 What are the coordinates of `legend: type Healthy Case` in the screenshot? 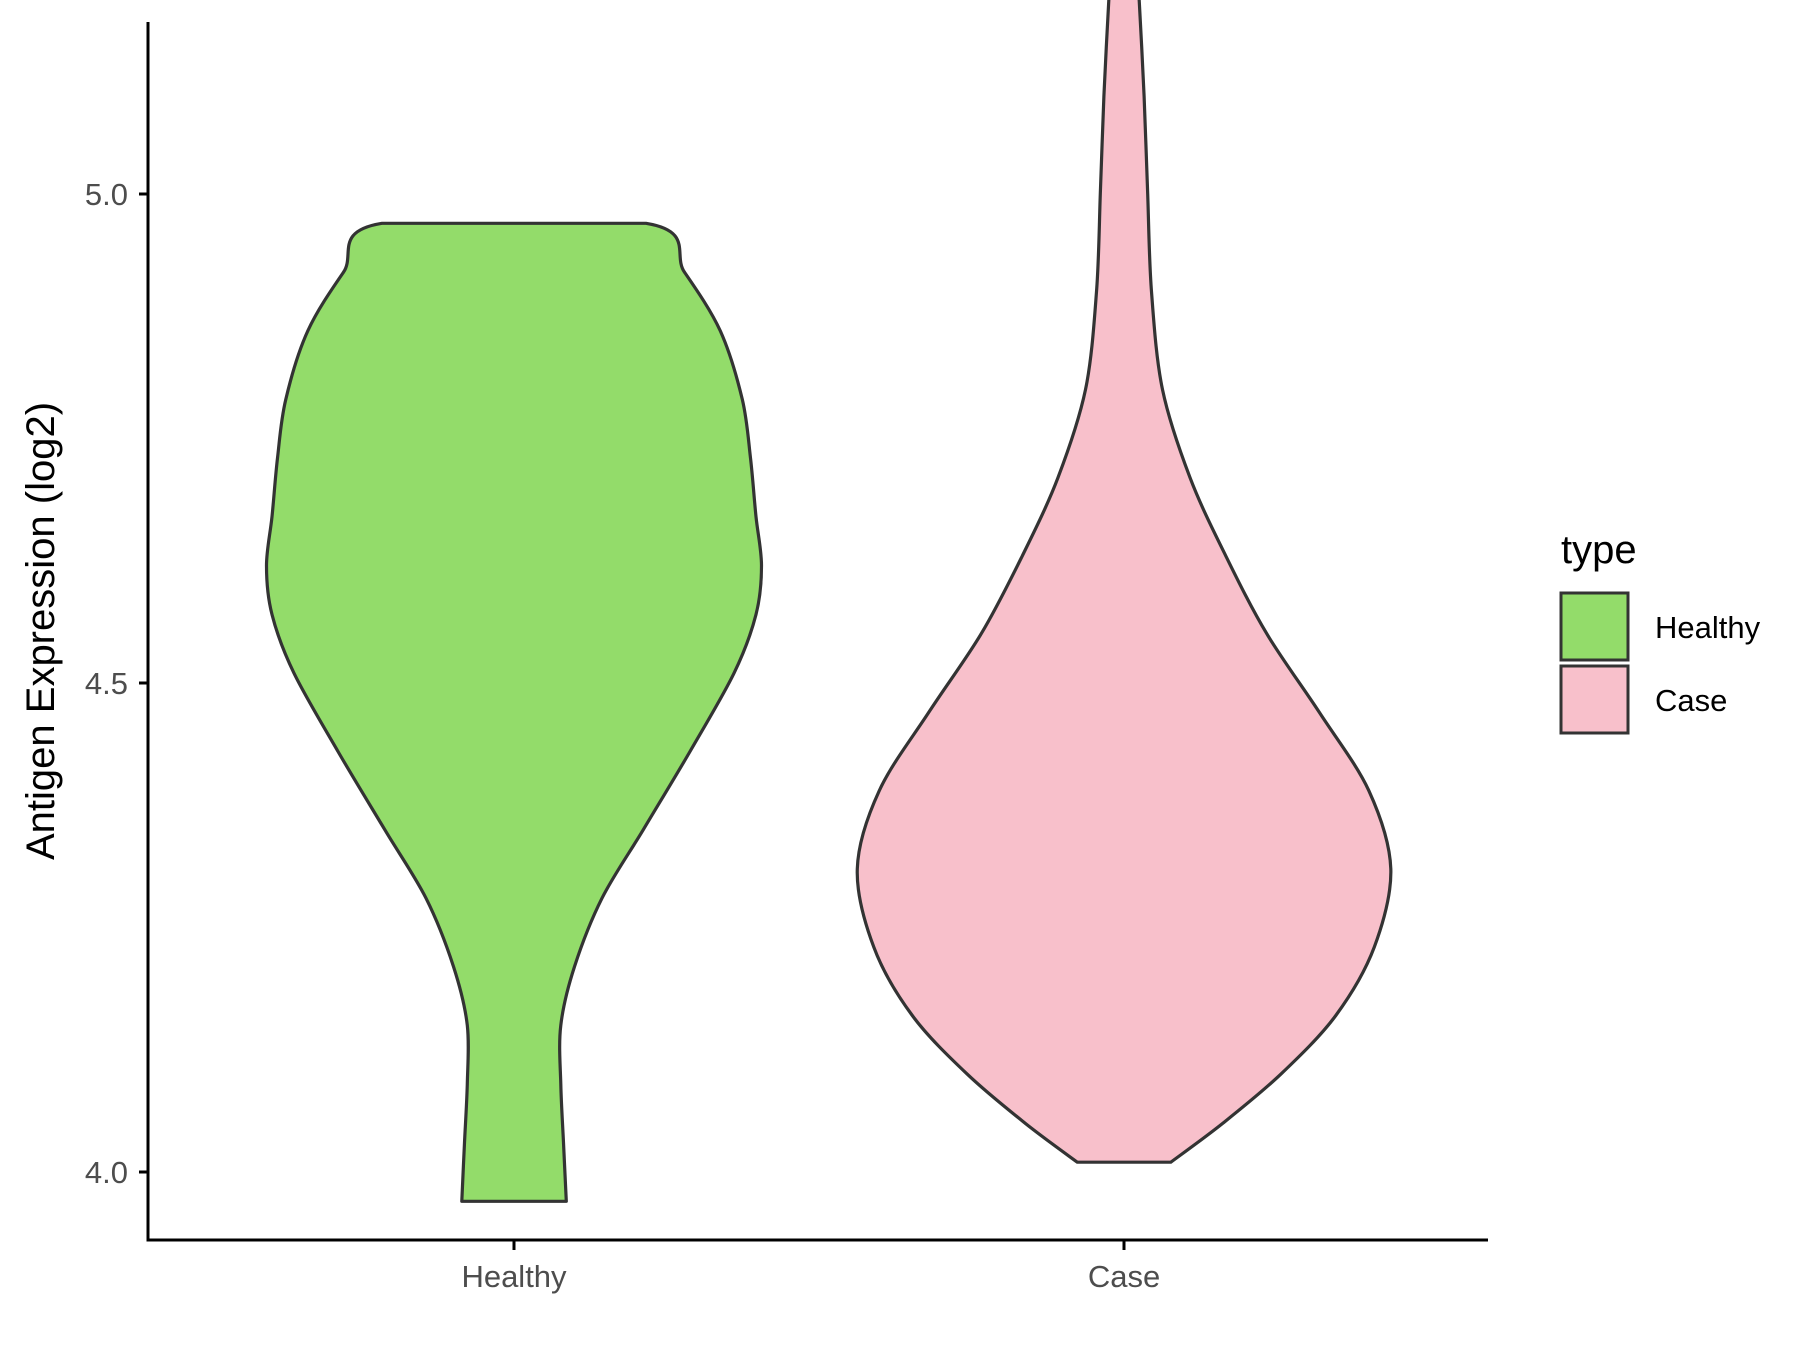 It's located at (1660, 631).